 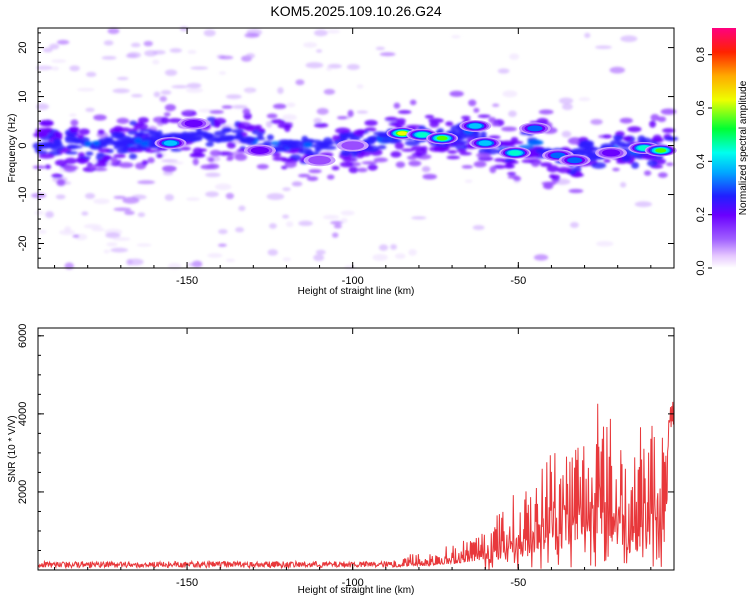 I want to click on spectrogram-x-tick-label: -50, so click(x=518, y=281).